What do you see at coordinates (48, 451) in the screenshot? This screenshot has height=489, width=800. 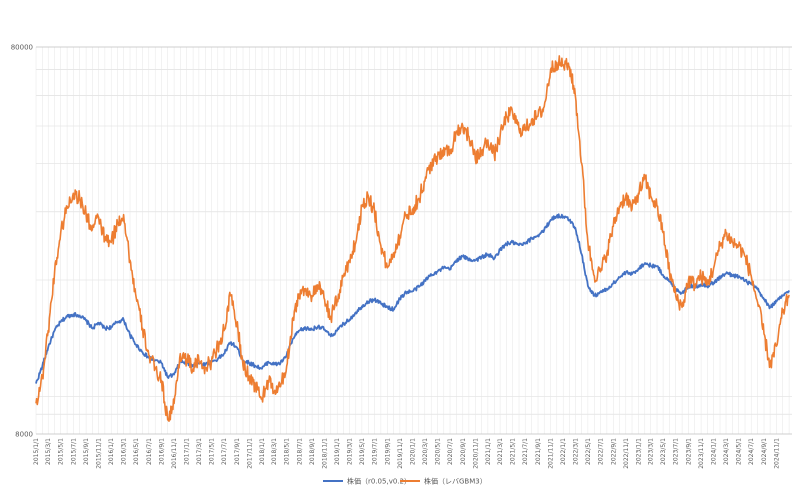 I see `x-tick-label: 2015/3/1` at bounding box center [48, 451].